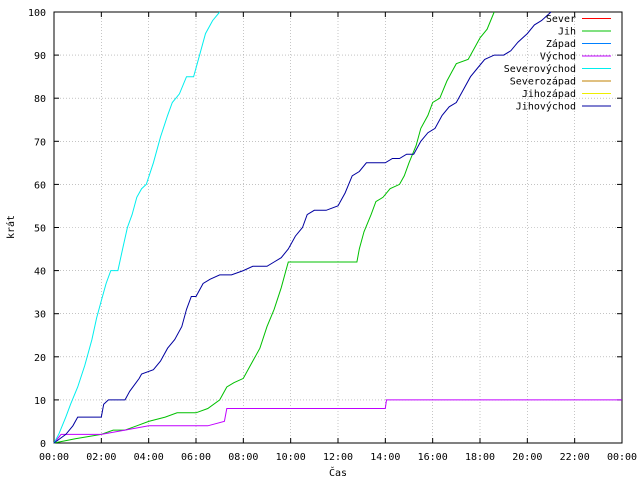 Image resolution: width=640 pixels, height=480 pixels. Describe the element at coordinates (40, 185) in the screenshot. I see `y-tick-label: 60` at that location.